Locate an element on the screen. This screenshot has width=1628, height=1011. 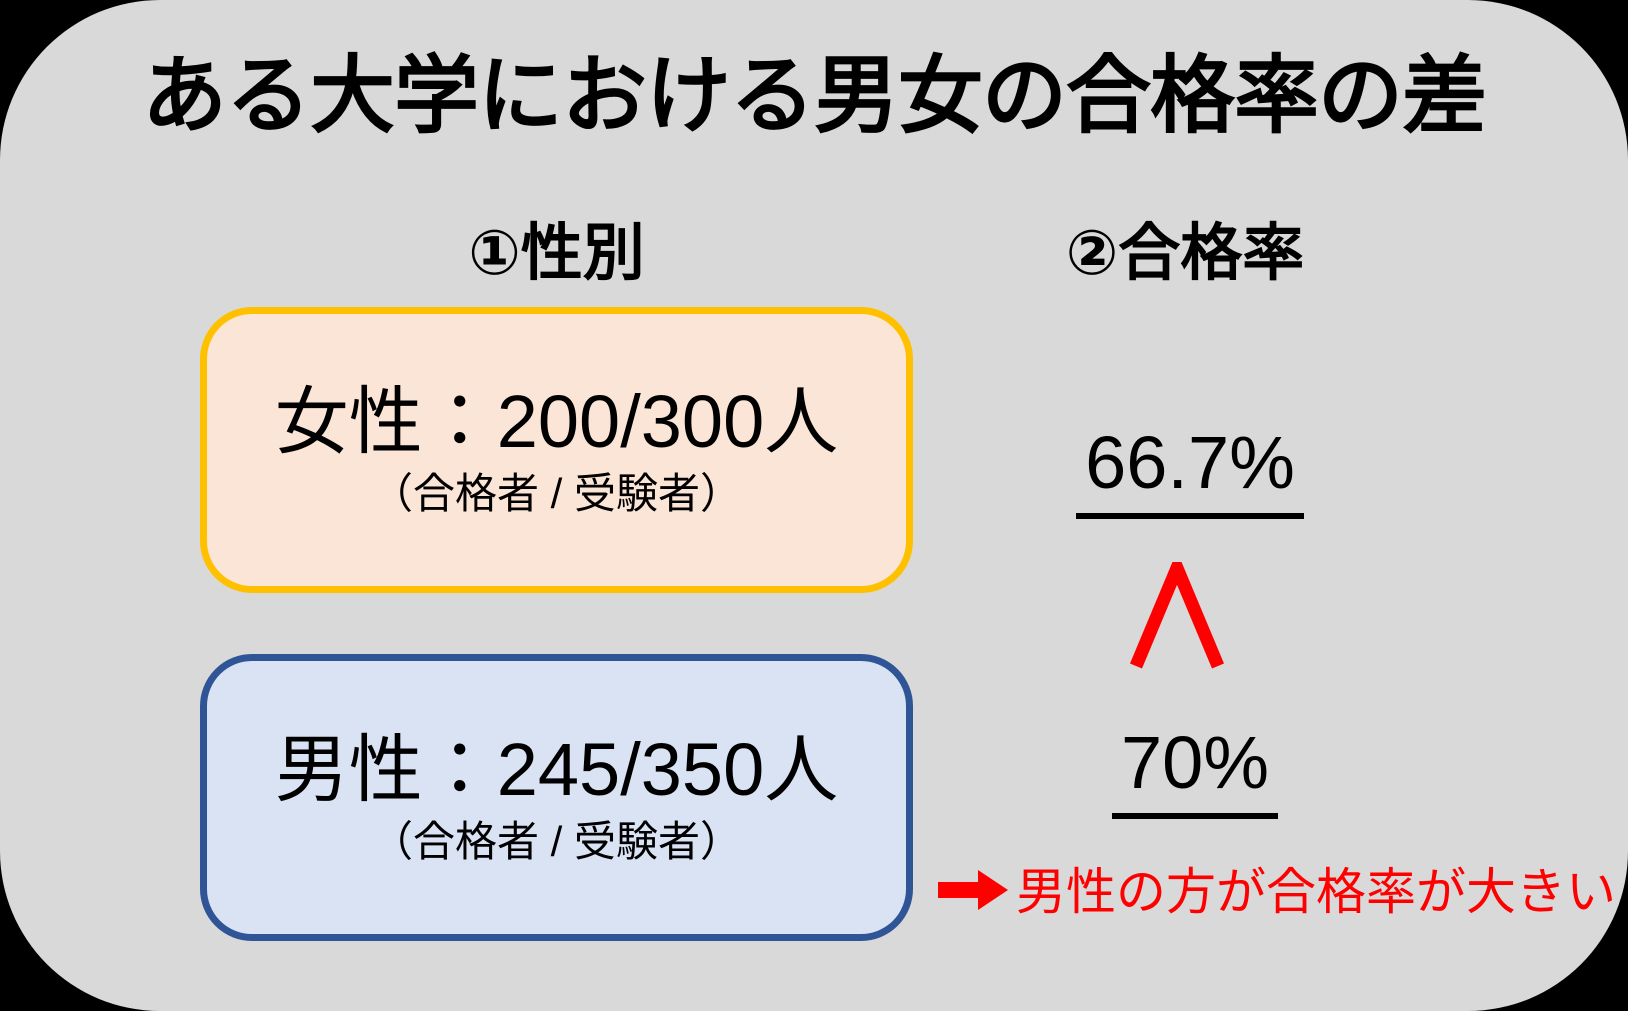
female-rate-value: 66.7% is located at coordinates (1190, 472).